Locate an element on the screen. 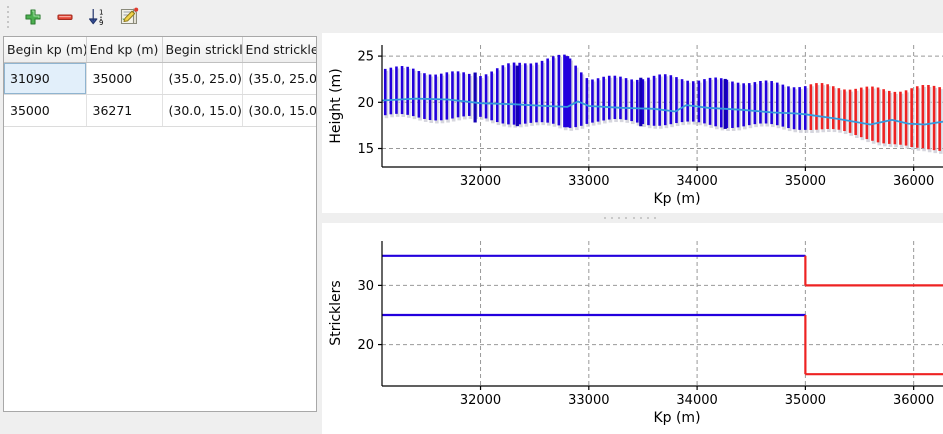 Image resolution: width=943 pixels, height=434 pixels. minus-icon is located at coordinates (65, 16).